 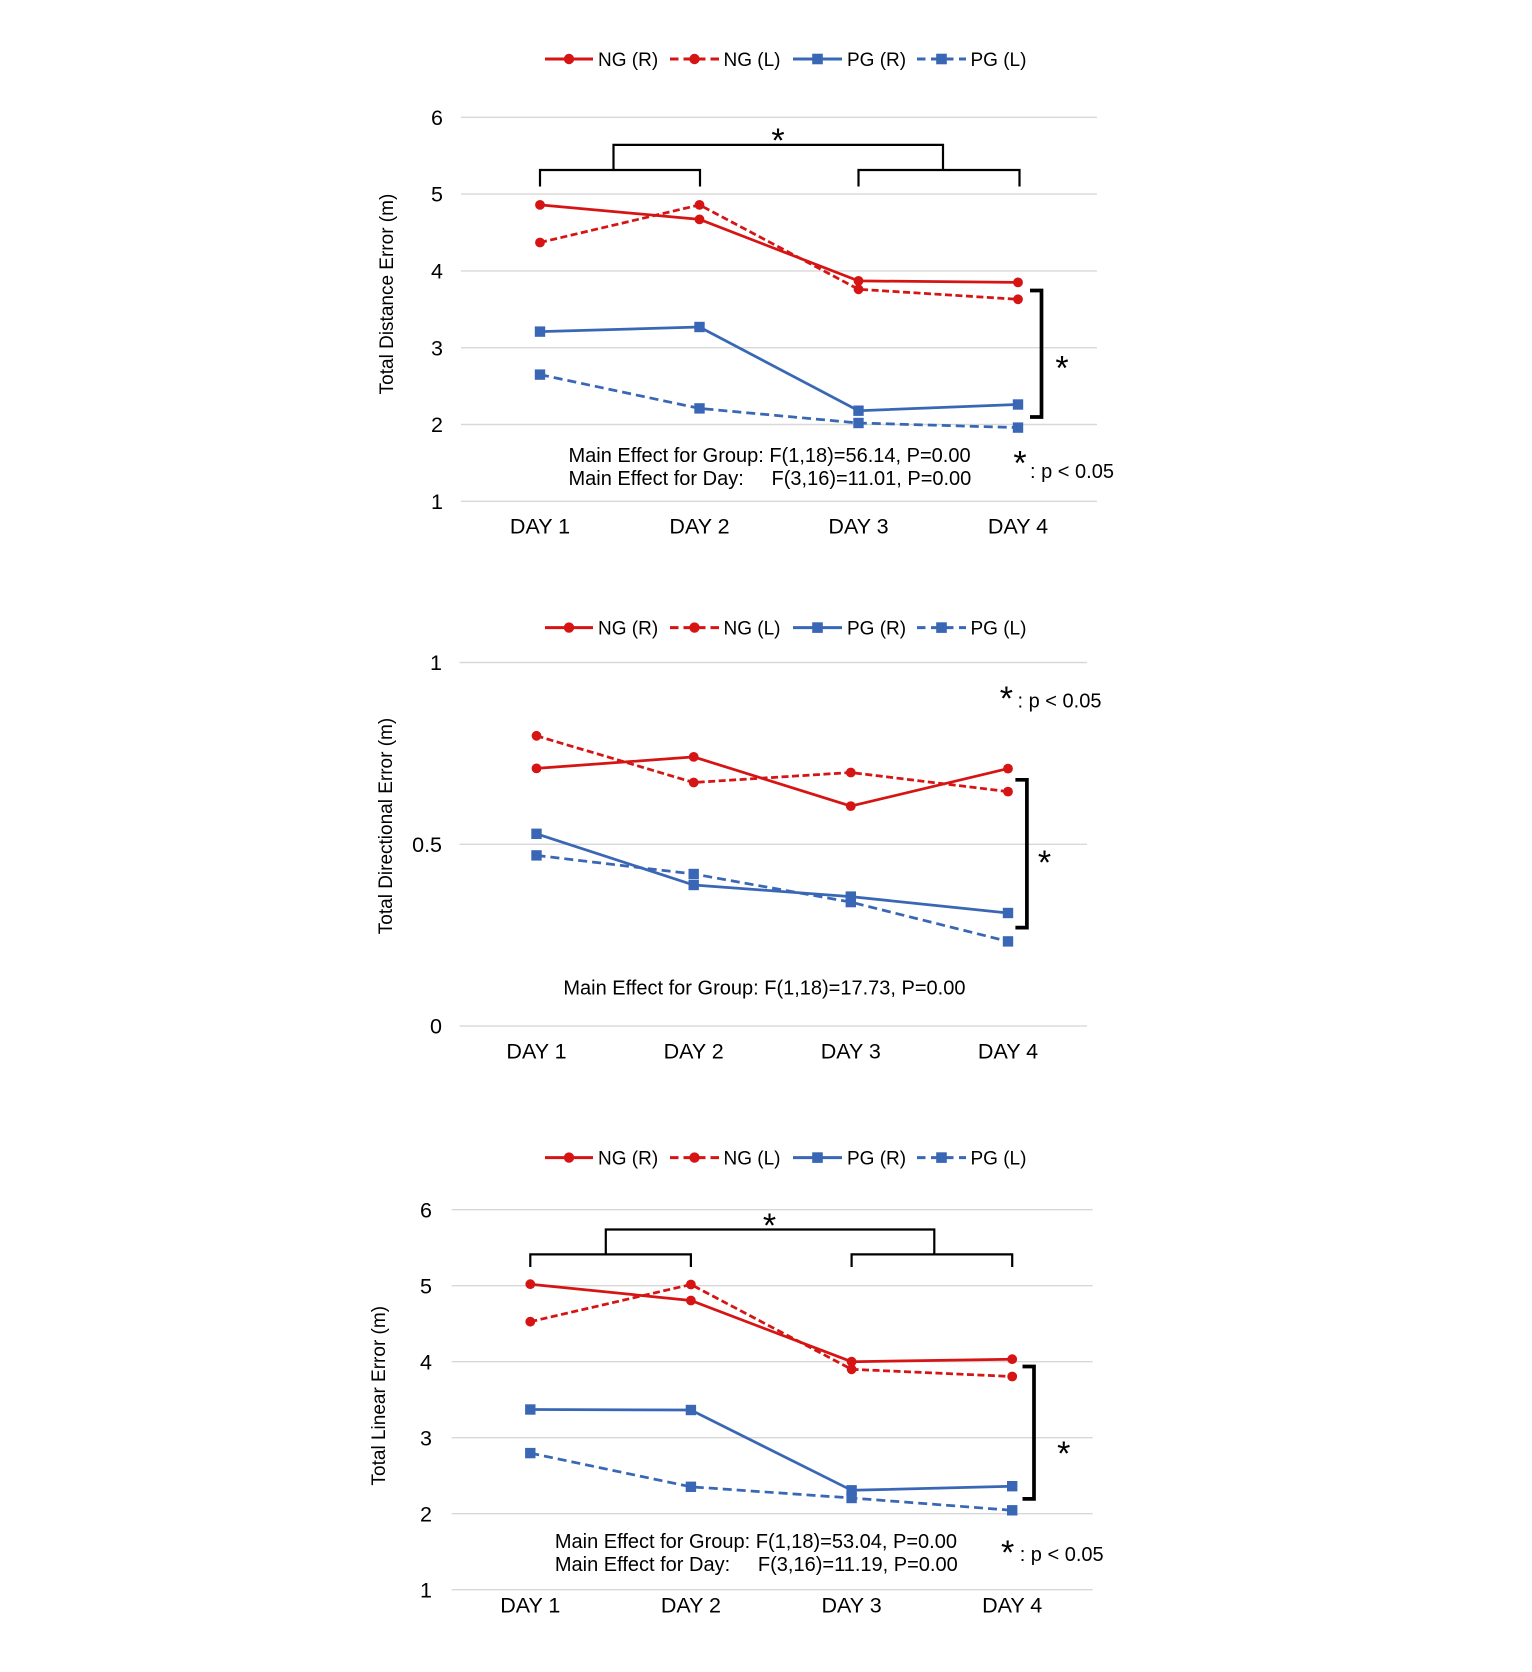 I want to click on svg-text: Total Distance Error (m), so click(x=387, y=294).